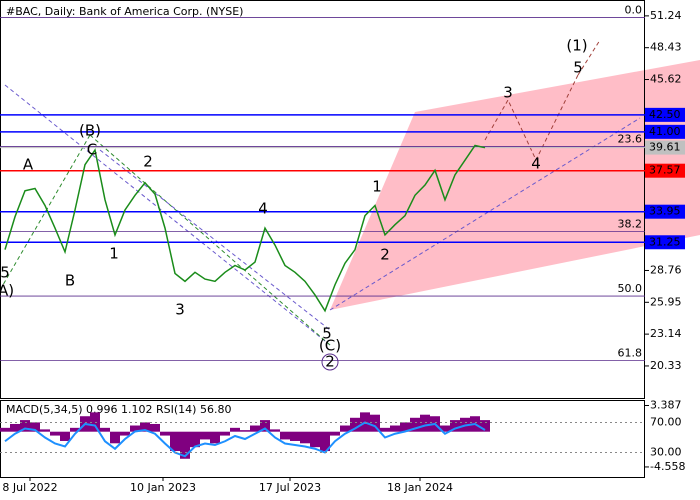 Image resolution: width=700 pixels, height=500 pixels. I want to click on last-price-box, so click(665, 147).